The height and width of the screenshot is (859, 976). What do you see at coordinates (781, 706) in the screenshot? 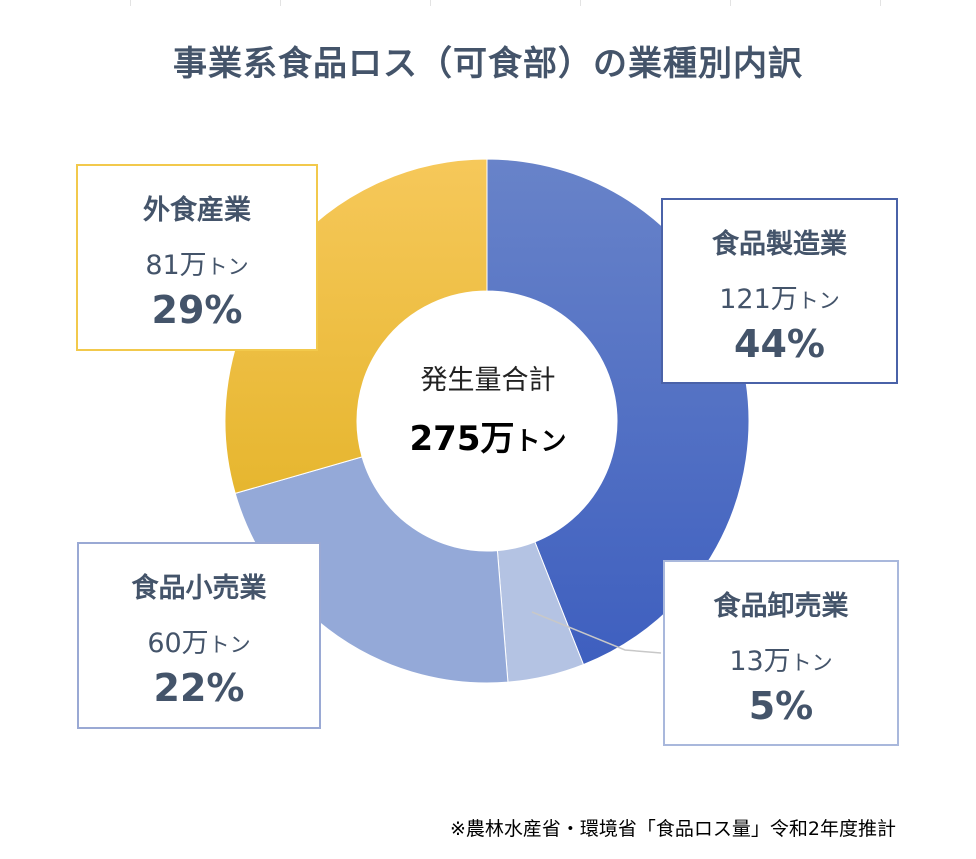
I see `category-percent: 5%` at bounding box center [781, 706].